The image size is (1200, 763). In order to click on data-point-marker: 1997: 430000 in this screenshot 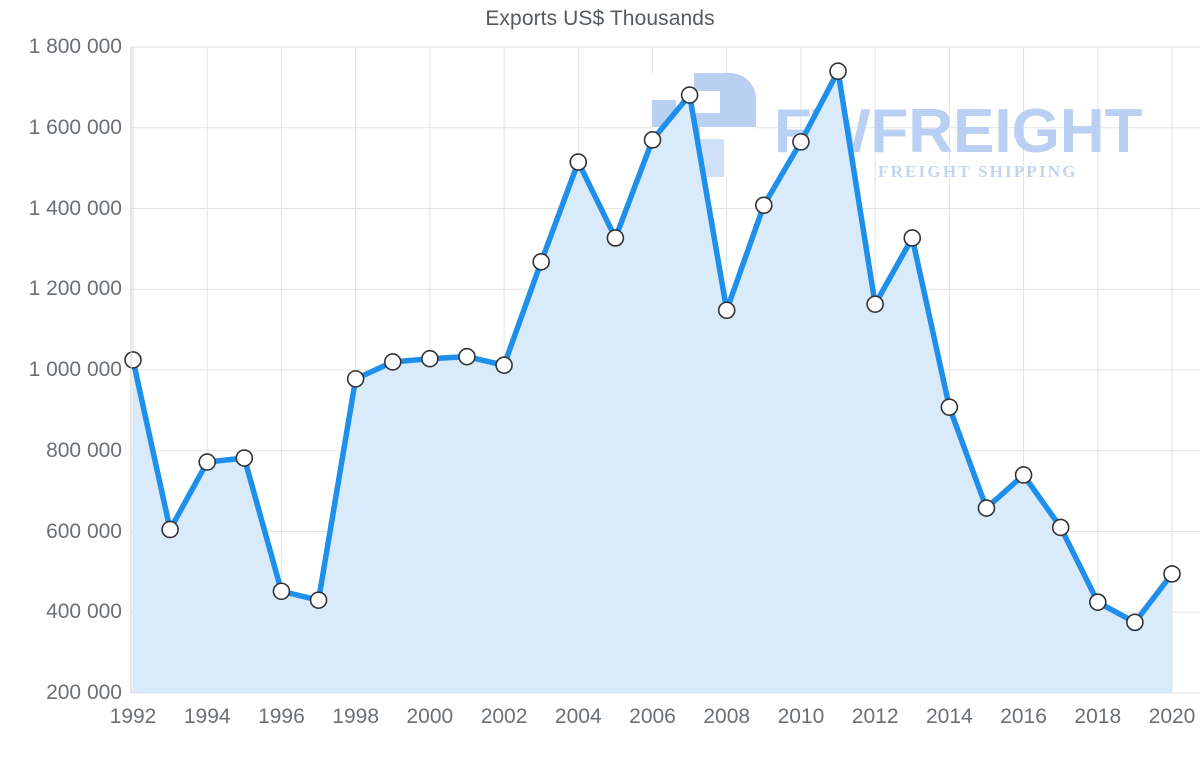, I will do `click(318, 600)`.